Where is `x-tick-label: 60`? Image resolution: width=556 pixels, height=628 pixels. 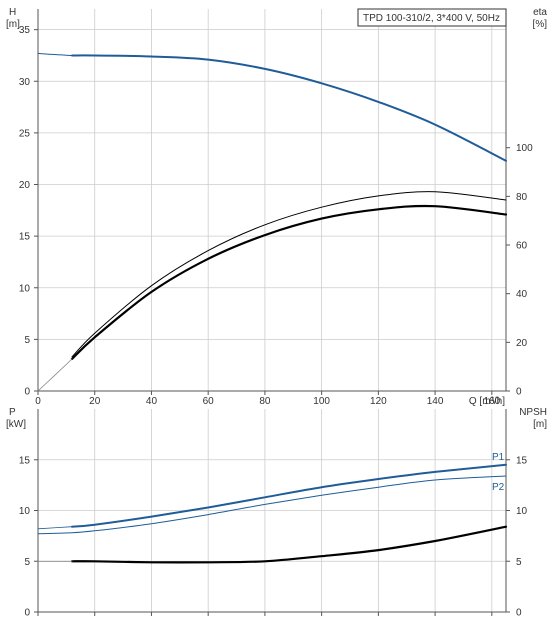 x-tick-label: 60 is located at coordinates (209, 401).